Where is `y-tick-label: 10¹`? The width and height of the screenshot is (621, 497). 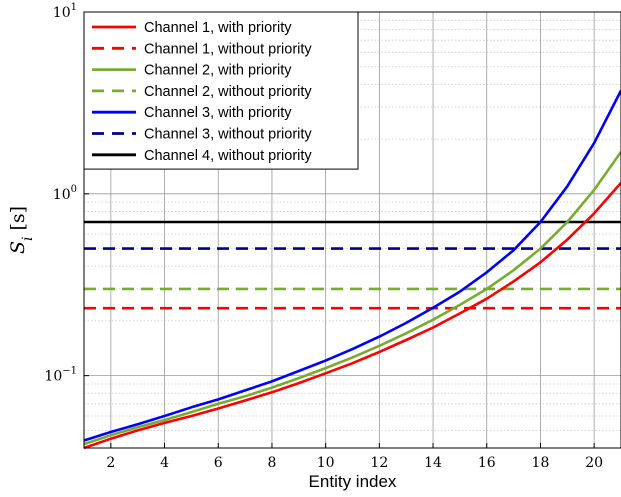 y-tick-label: 10¹ is located at coordinates (65, 11).